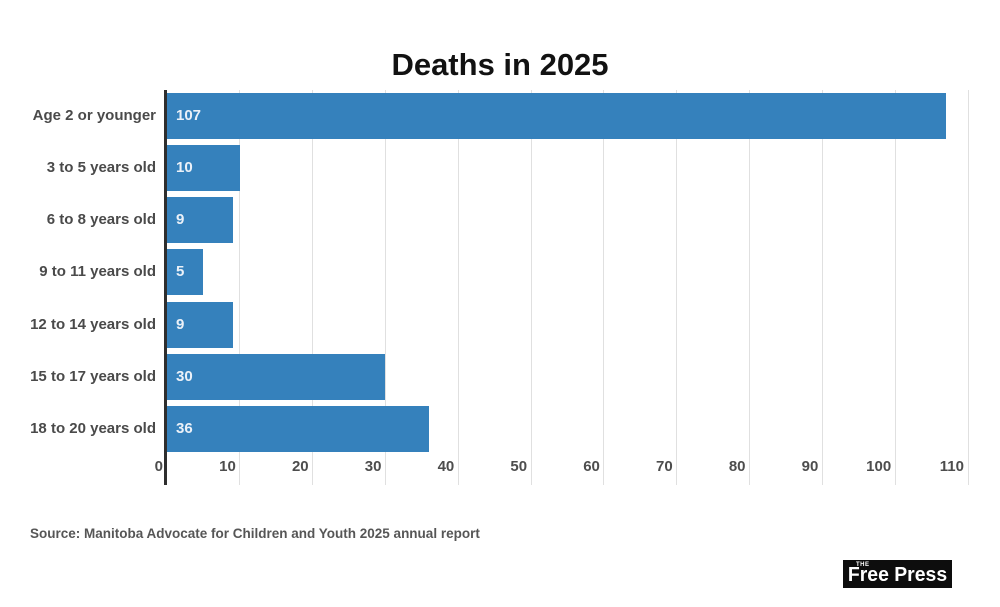  What do you see at coordinates (93, 324) in the screenshot?
I see `category-label: 12 to 14 years old` at bounding box center [93, 324].